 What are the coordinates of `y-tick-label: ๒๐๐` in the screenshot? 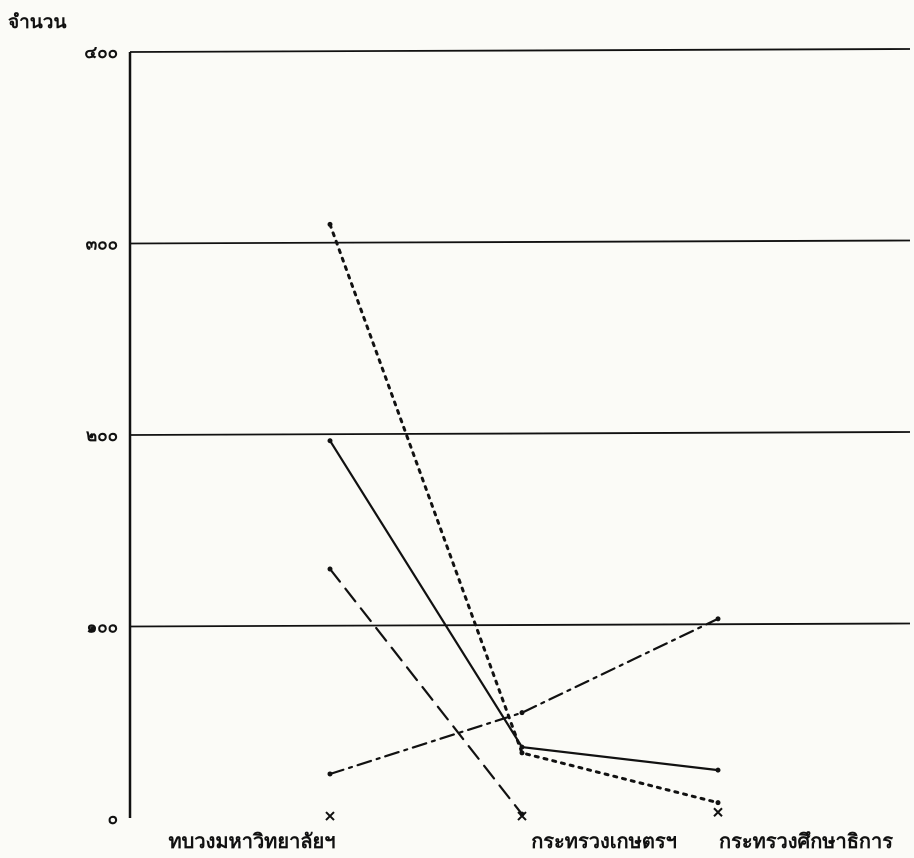 It's located at (102, 436).